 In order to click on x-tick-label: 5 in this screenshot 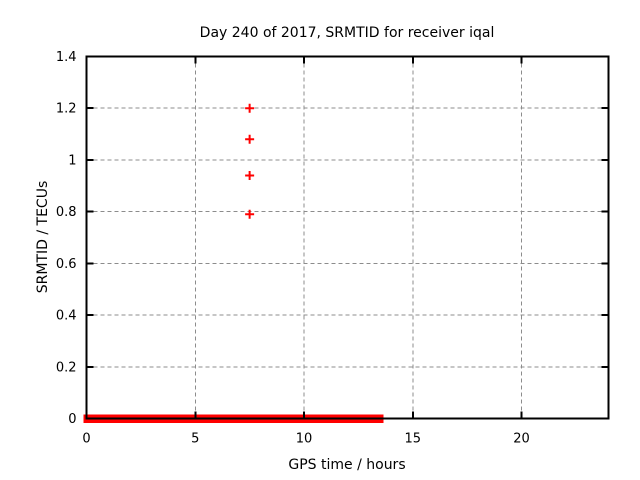, I will do `click(195, 439)`.